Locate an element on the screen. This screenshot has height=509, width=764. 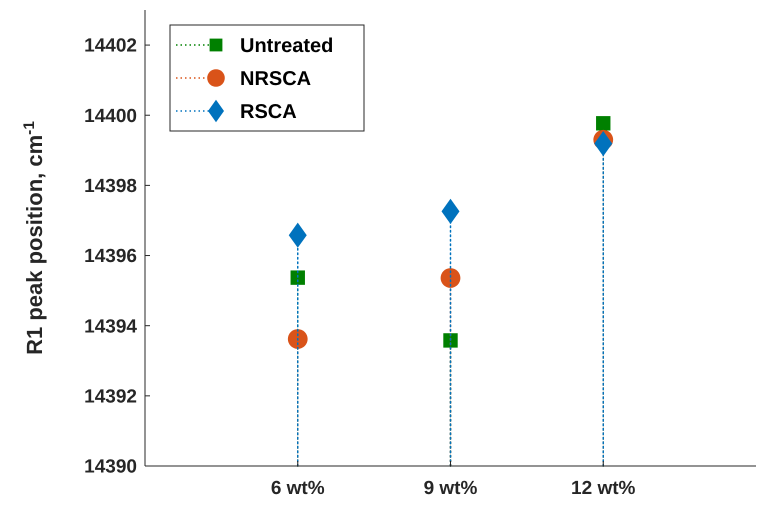
y-tick-label: 14402 is located at coordinates (110, 46).